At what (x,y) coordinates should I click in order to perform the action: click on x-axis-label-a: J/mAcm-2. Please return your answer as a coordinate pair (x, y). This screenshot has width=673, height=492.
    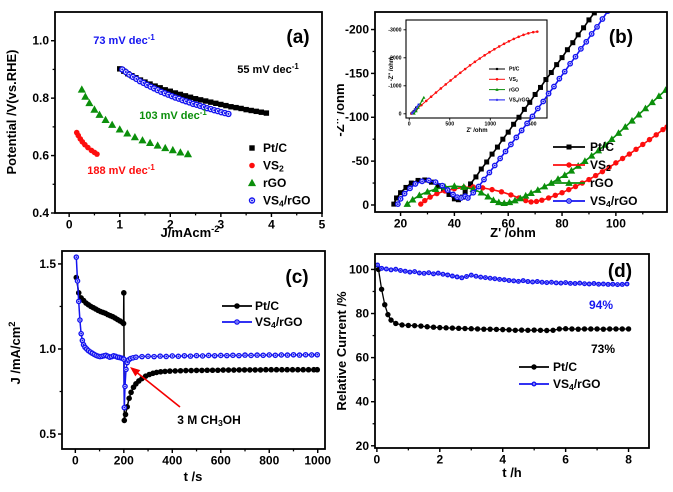
    Looking at the image, I should click on (190, 232).